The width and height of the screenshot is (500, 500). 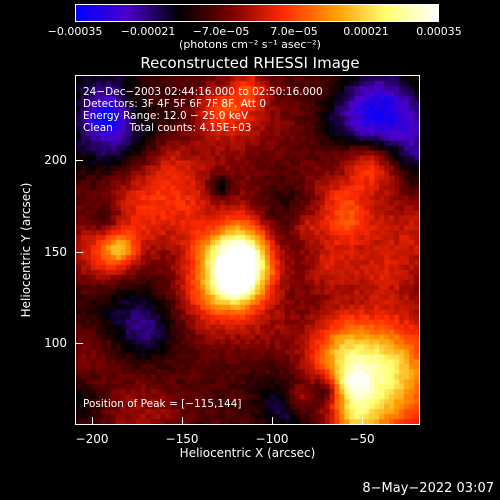 What do you see at coordinates (250, 63) in the screenshot?
I see `image-title: Reconstructed RHESSI Image` at bounding box center [250, 63].